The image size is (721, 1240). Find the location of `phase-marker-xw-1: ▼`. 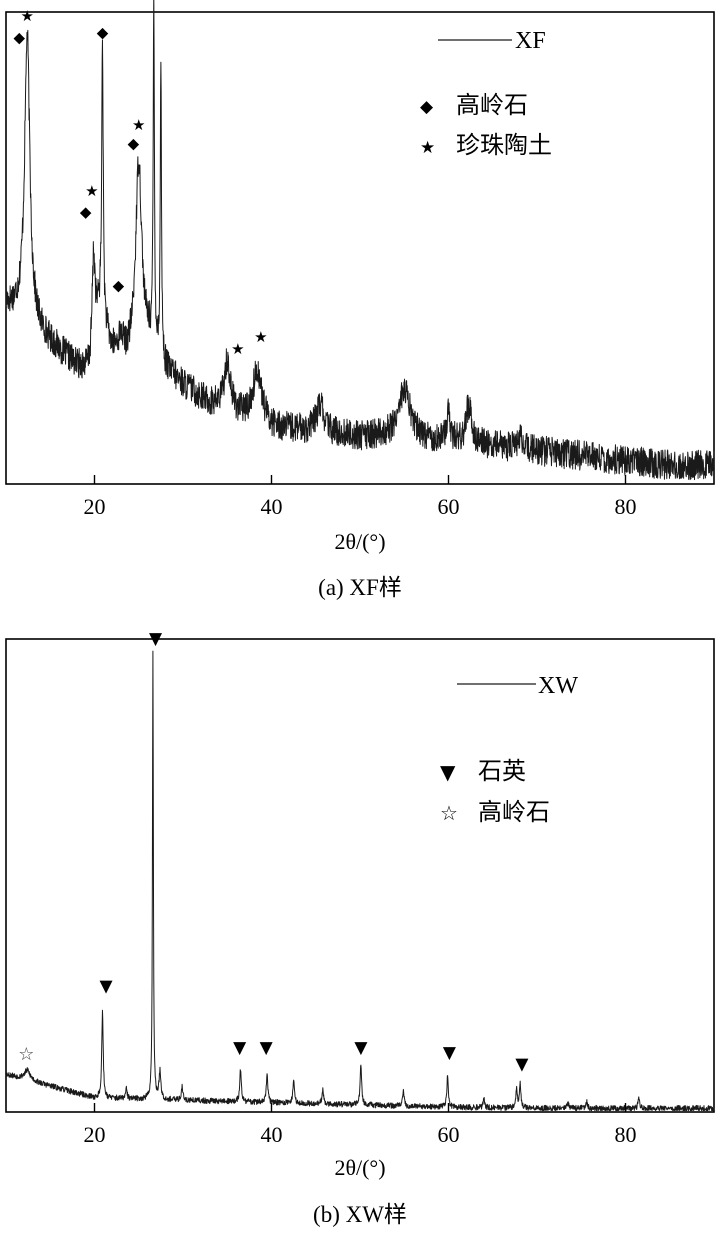

phase-marker-xw-1: ▼ is located at coordinates (106, 987).